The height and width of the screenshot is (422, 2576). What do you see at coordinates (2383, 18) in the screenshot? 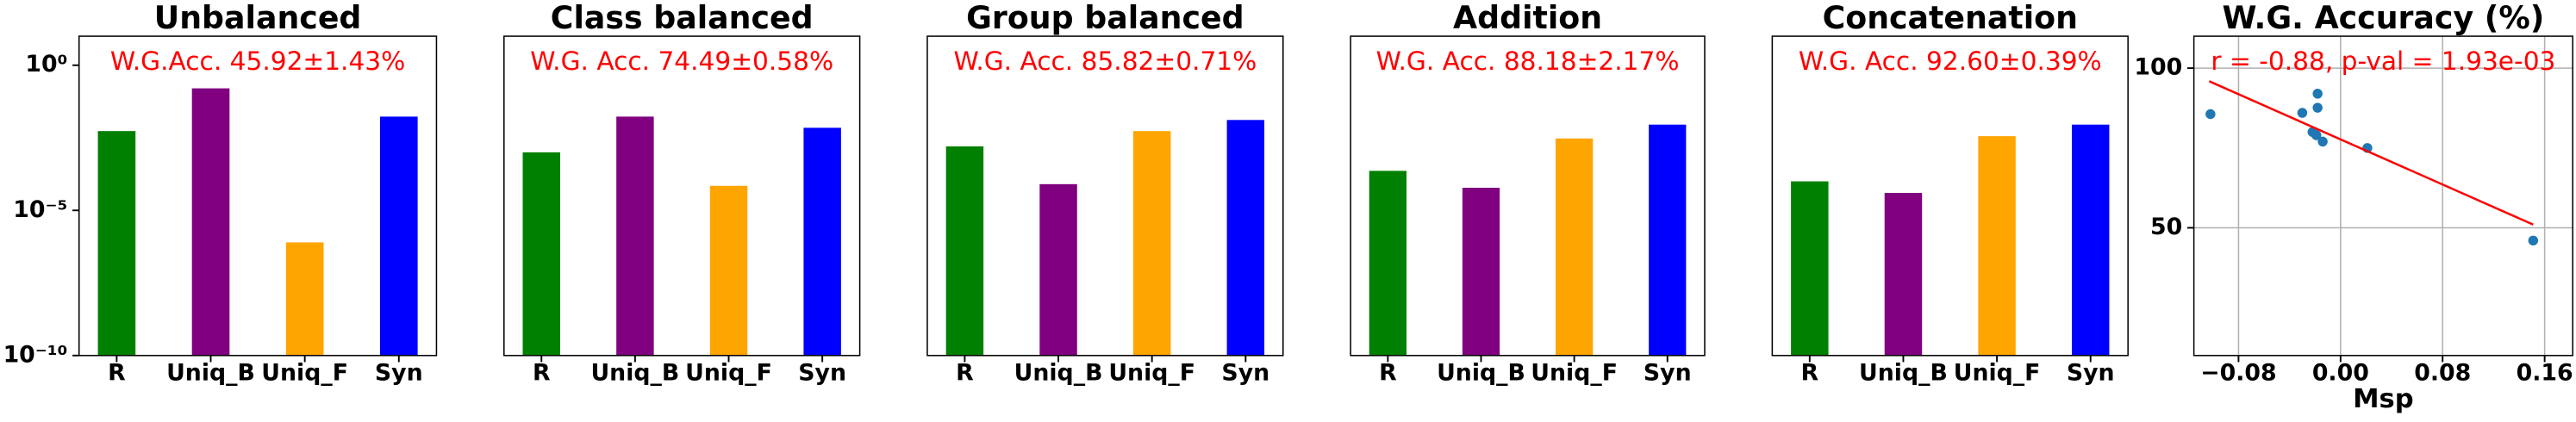
I see `panel-title: W.G. Accuracy (%)` at bounding box center [2383, 18].